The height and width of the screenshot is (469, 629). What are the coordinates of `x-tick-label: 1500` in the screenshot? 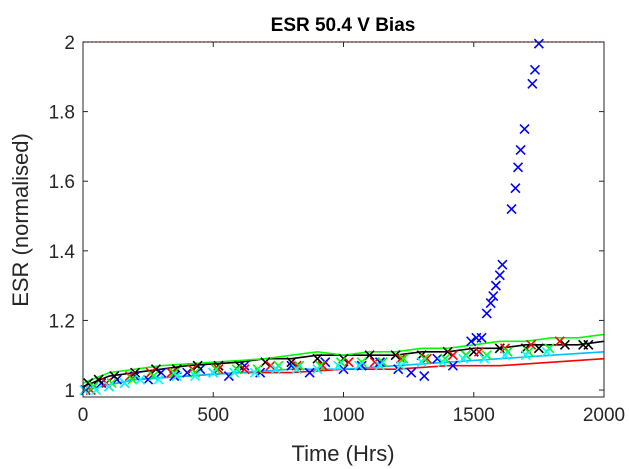 It's located at (474, 415).